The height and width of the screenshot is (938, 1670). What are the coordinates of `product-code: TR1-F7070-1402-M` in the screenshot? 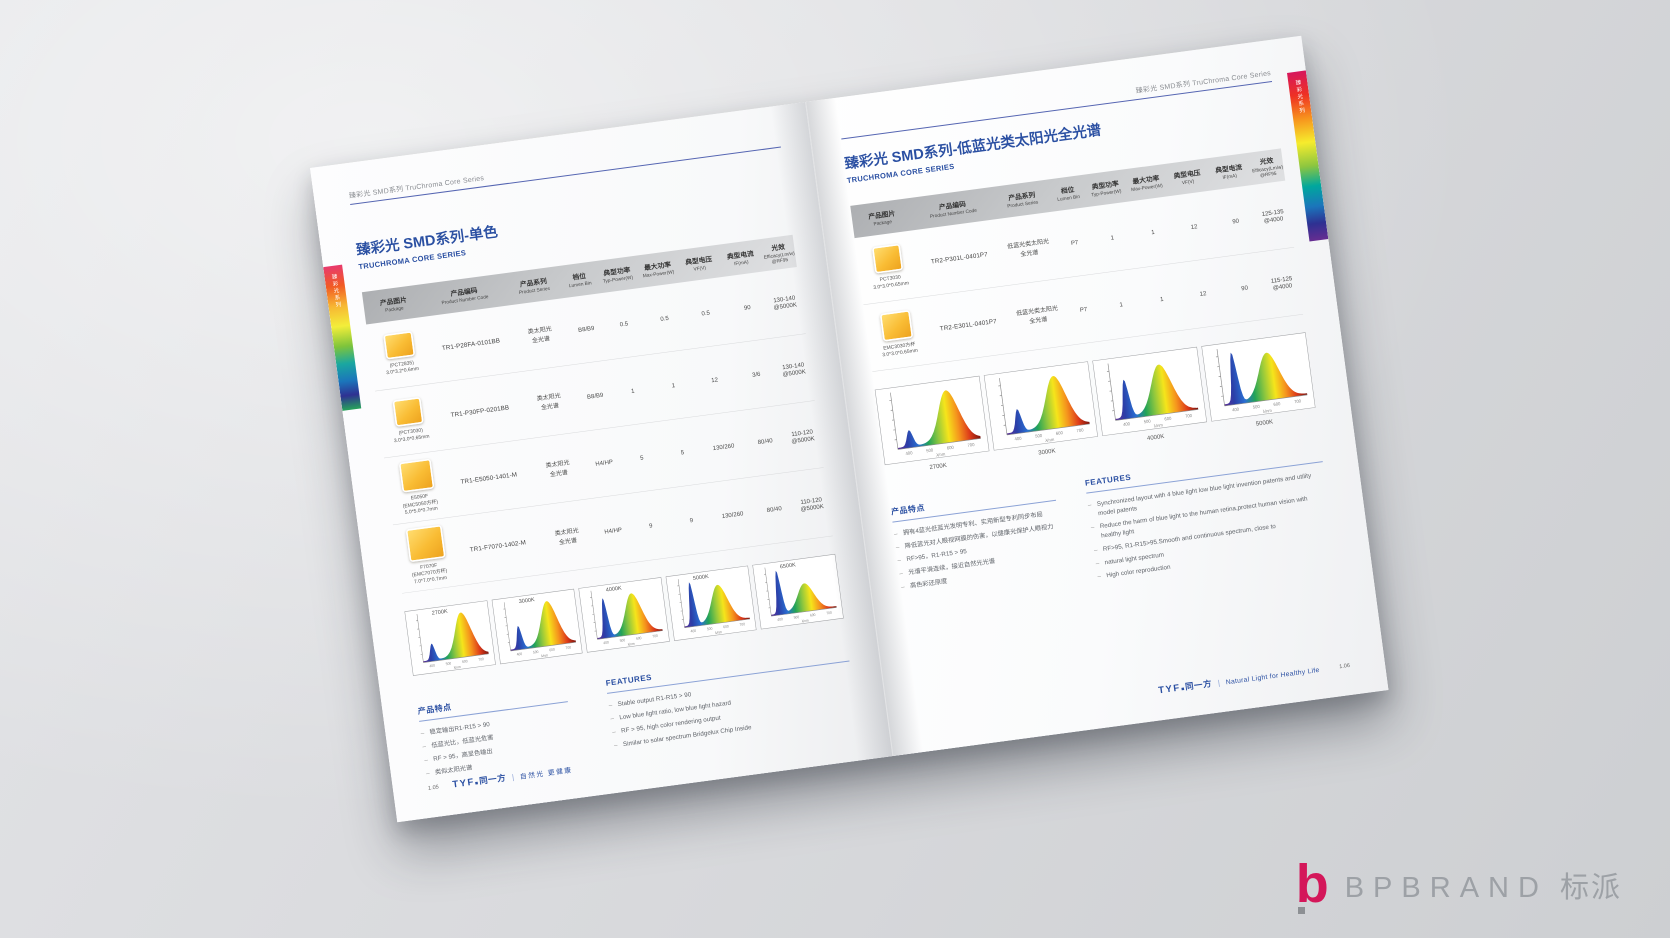 It's located at (498, 545).